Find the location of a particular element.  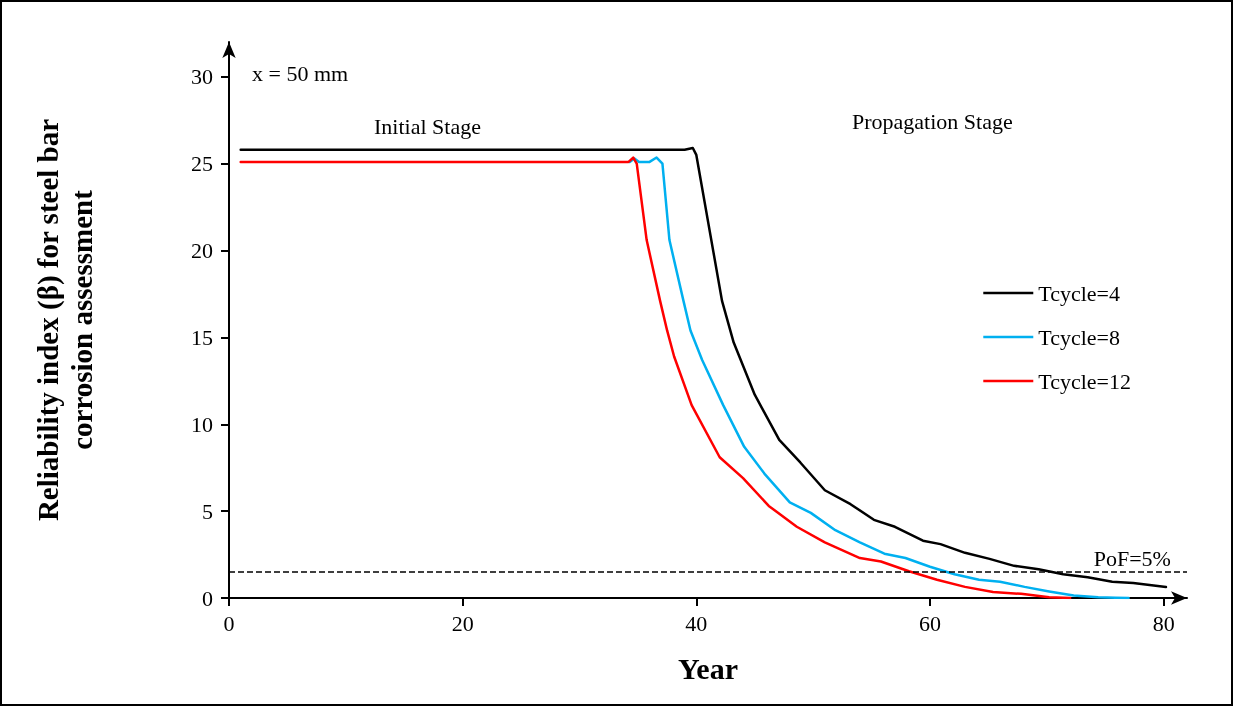

x-tick-label: 80 is located at coordinates (1163, 623).